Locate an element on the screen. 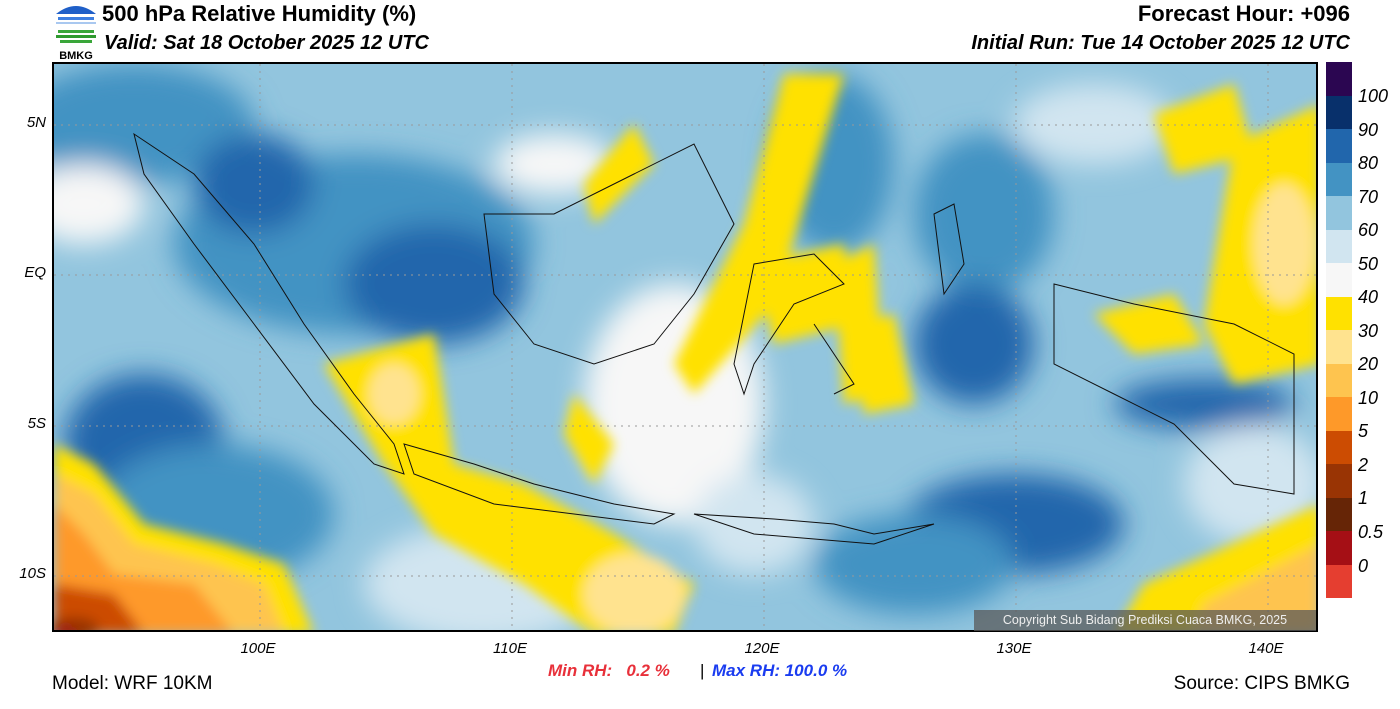 This screenshot has height=709, width=1400. colorbar-label: 30 is located at coordinates (1368, 331).